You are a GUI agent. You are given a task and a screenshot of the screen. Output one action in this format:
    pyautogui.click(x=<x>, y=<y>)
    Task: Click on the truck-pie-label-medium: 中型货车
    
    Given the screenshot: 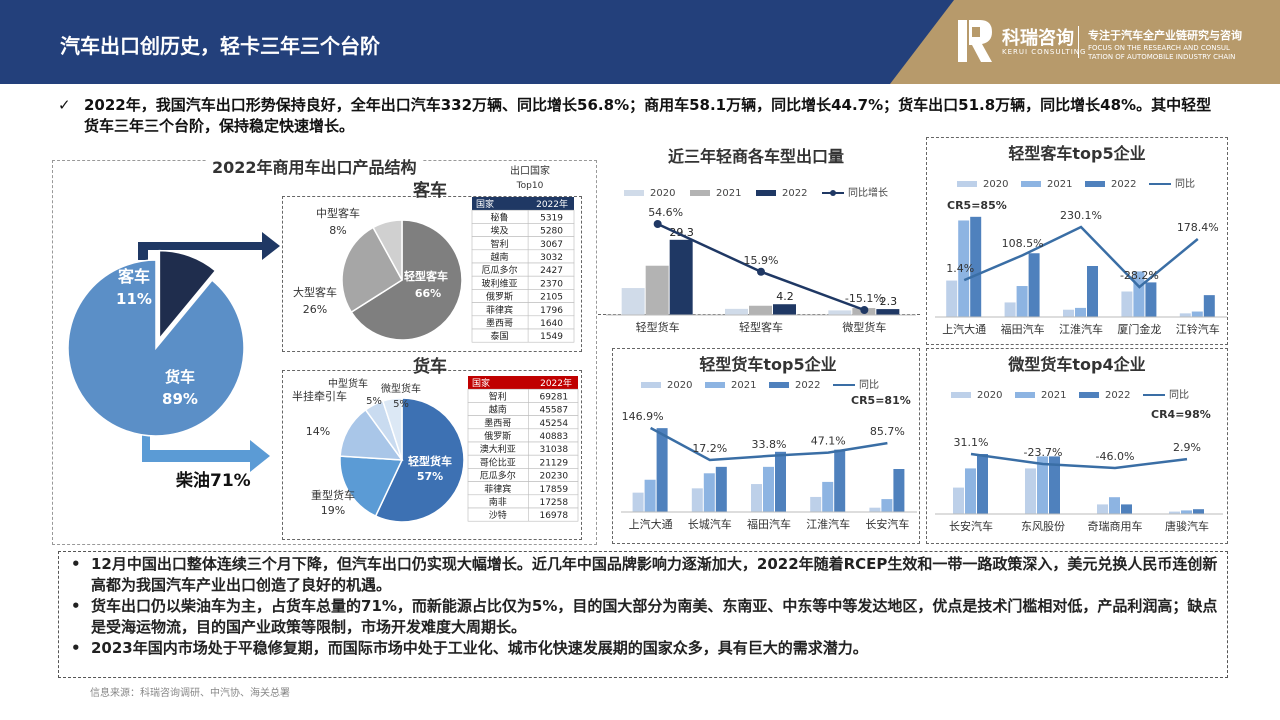 What is the action you would take?
    pyautogui.click(x=348, y=383)
    